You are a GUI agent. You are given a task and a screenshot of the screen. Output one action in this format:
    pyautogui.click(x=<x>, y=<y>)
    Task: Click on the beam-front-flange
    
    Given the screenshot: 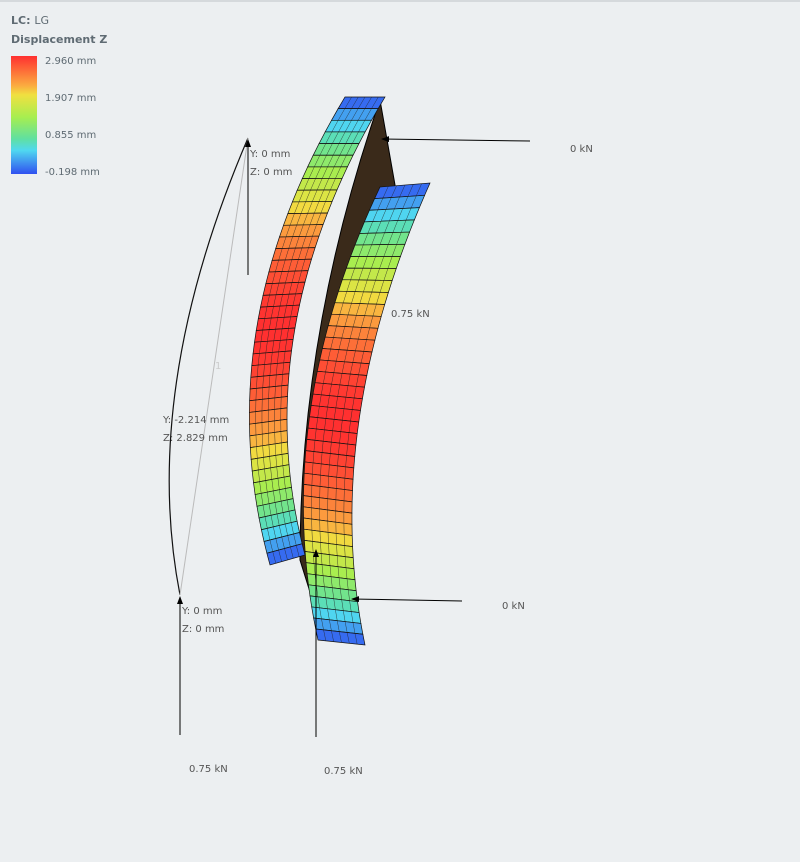 What is the action you would take?
    pyautogui.click(x=317, y=331)
    